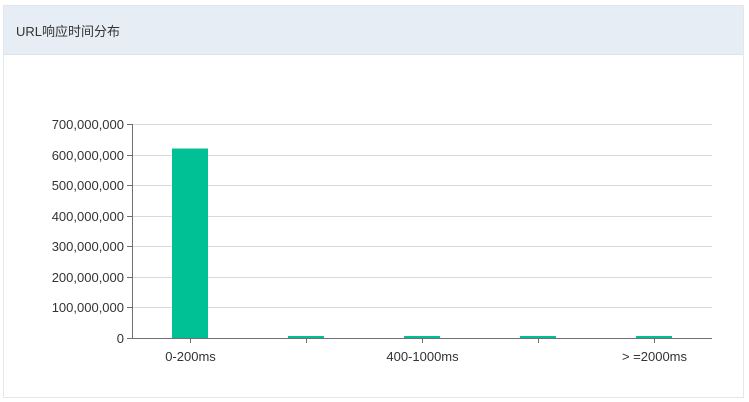  Describe the element at coordinates (654, 337) in the screenshot. I see `bar-2000ms` at that location.